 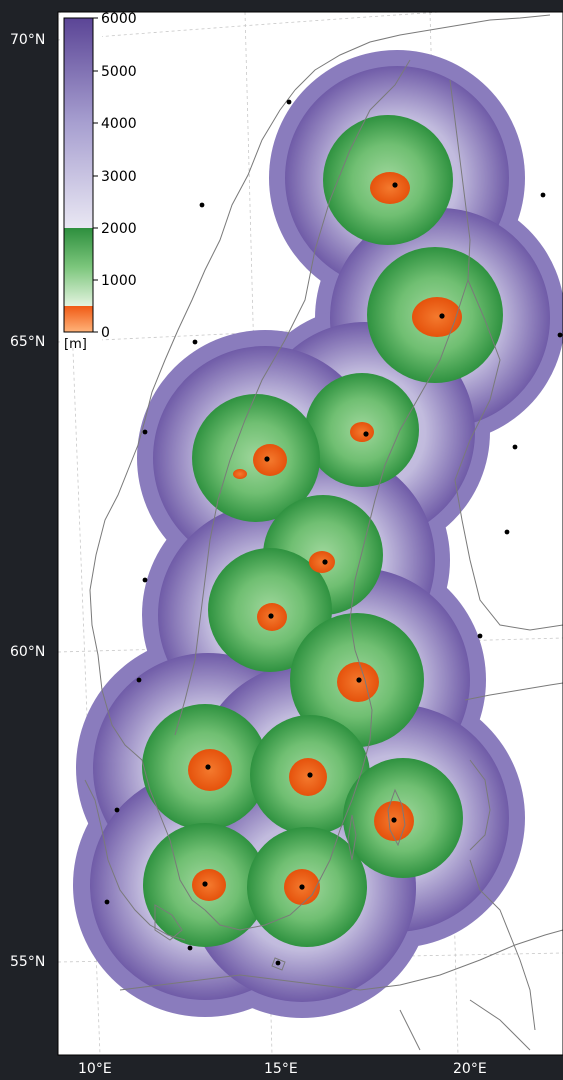 I want to click on site-s7, so click(x=515, y=447).